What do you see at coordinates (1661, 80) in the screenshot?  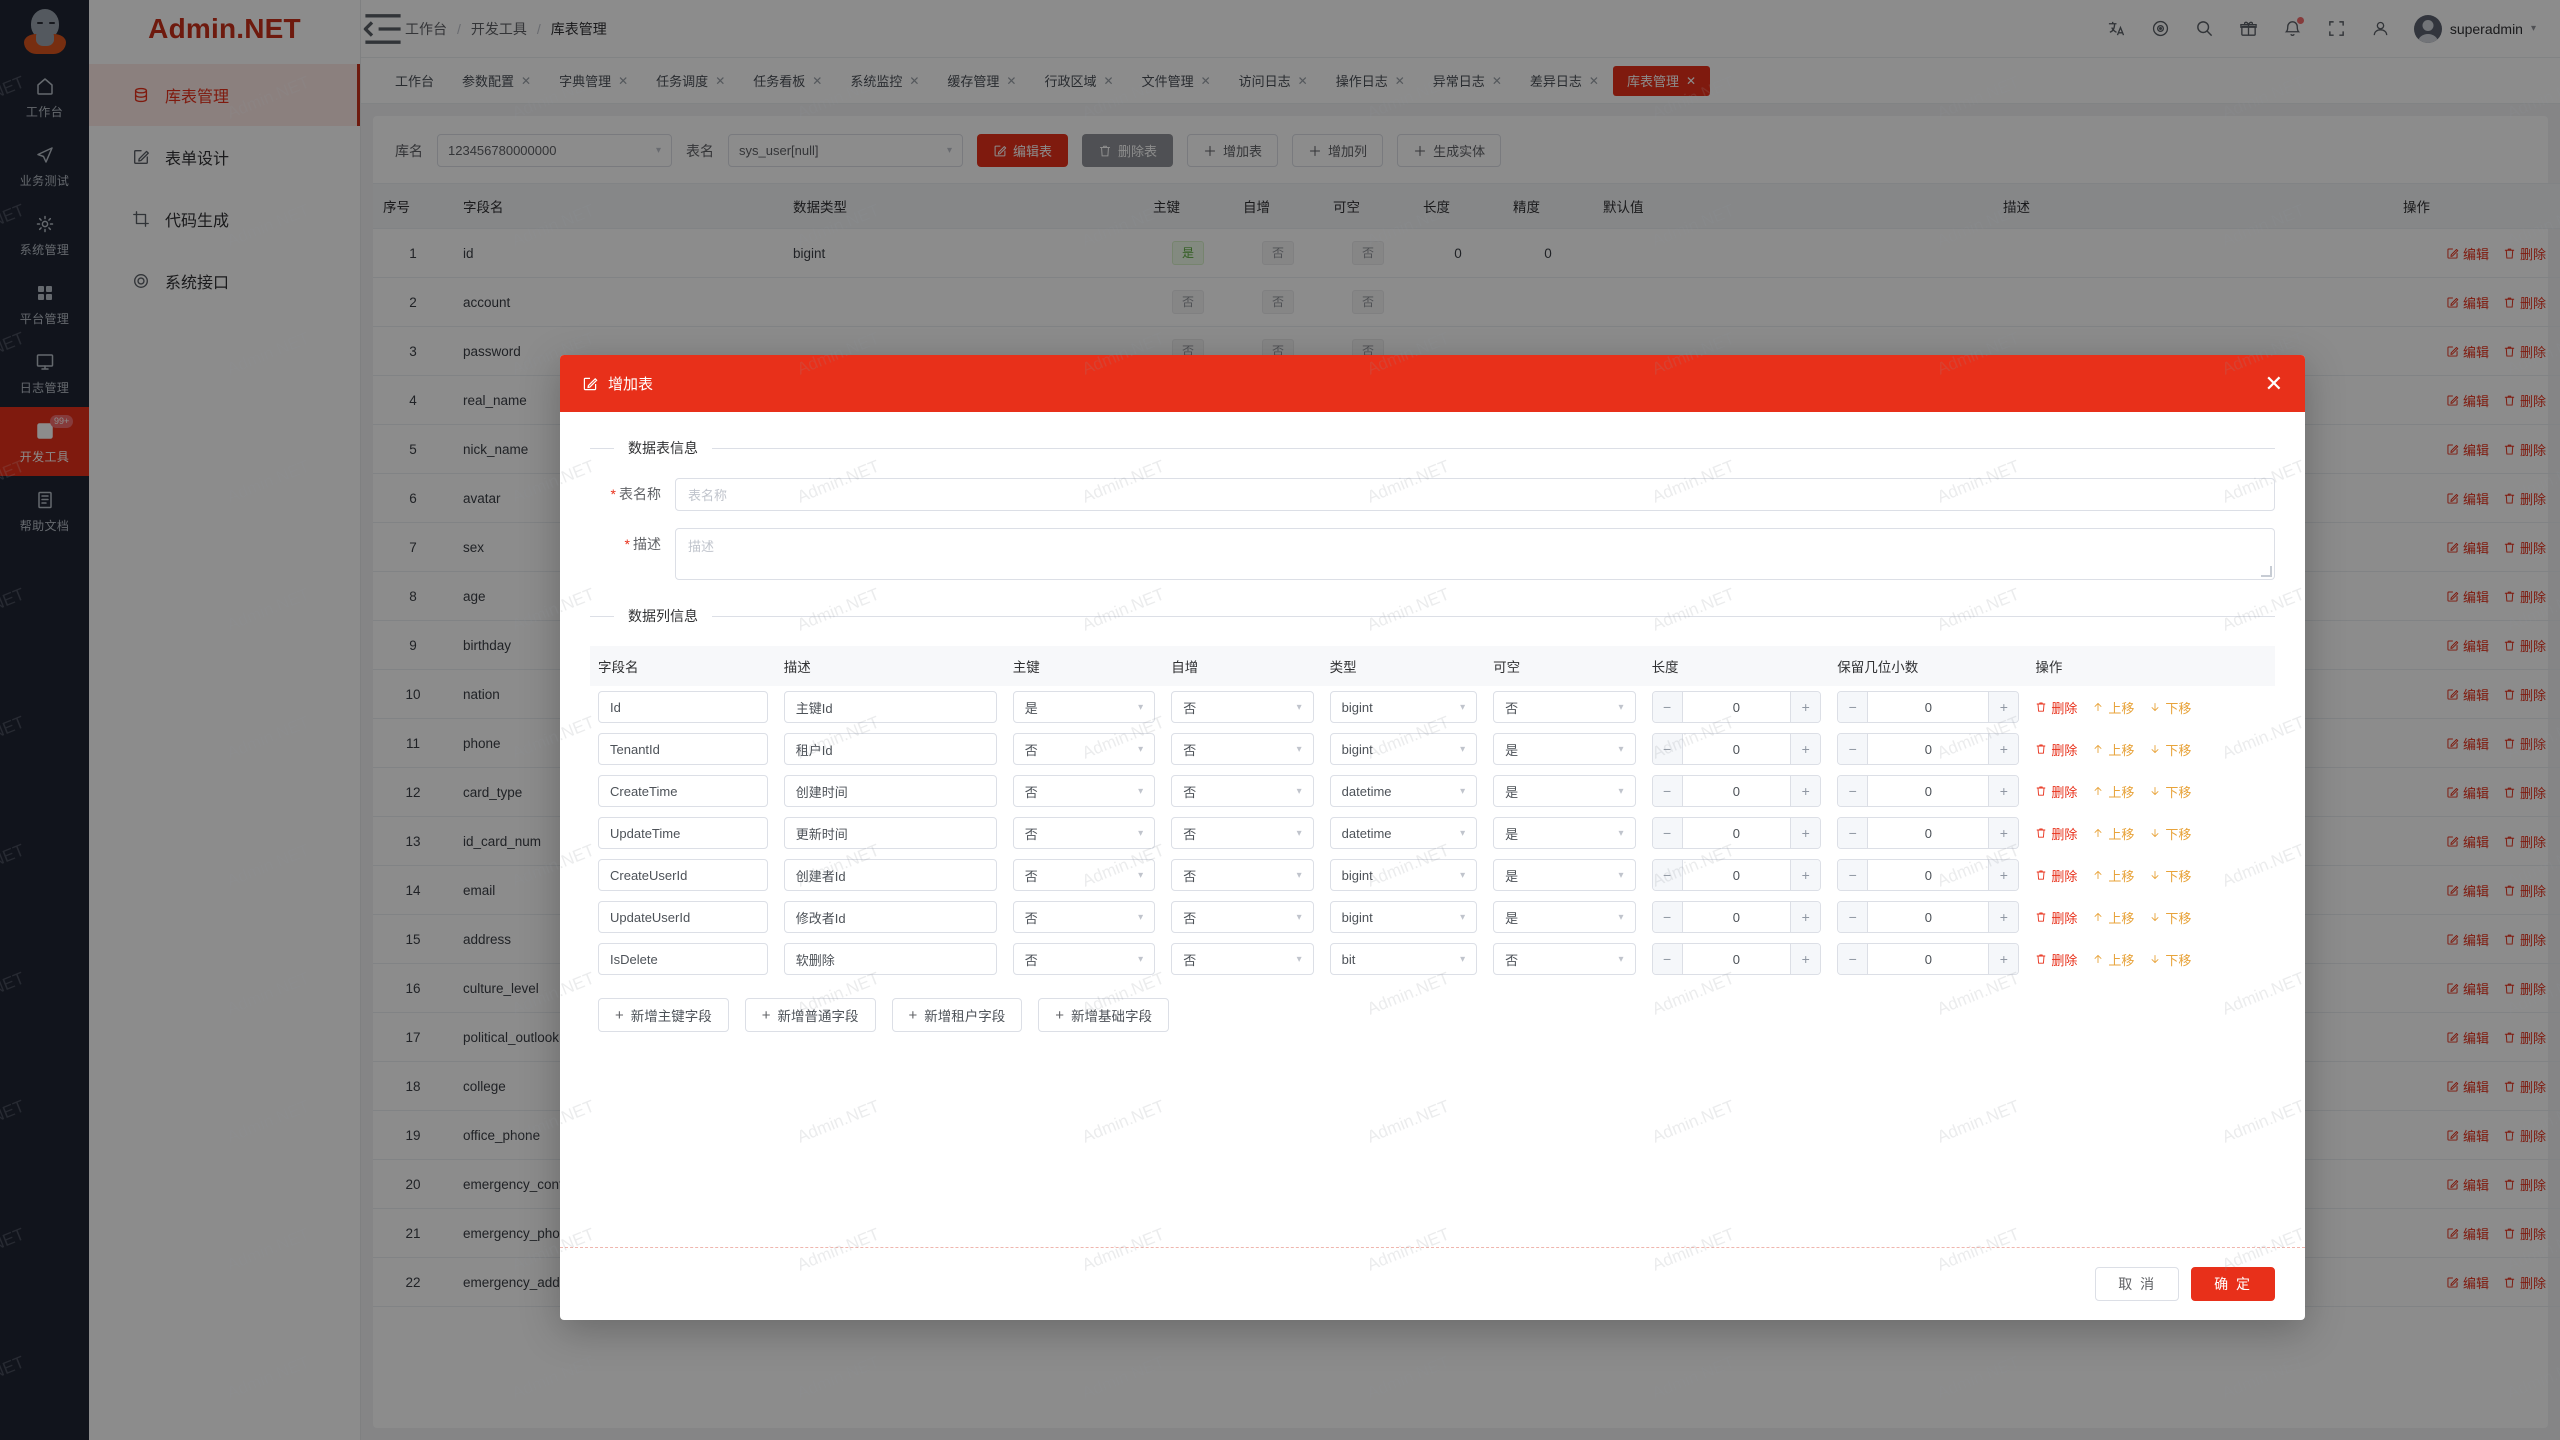 I see `tab-14: 库表管理 ✕` at bounding box center [1661, 80].